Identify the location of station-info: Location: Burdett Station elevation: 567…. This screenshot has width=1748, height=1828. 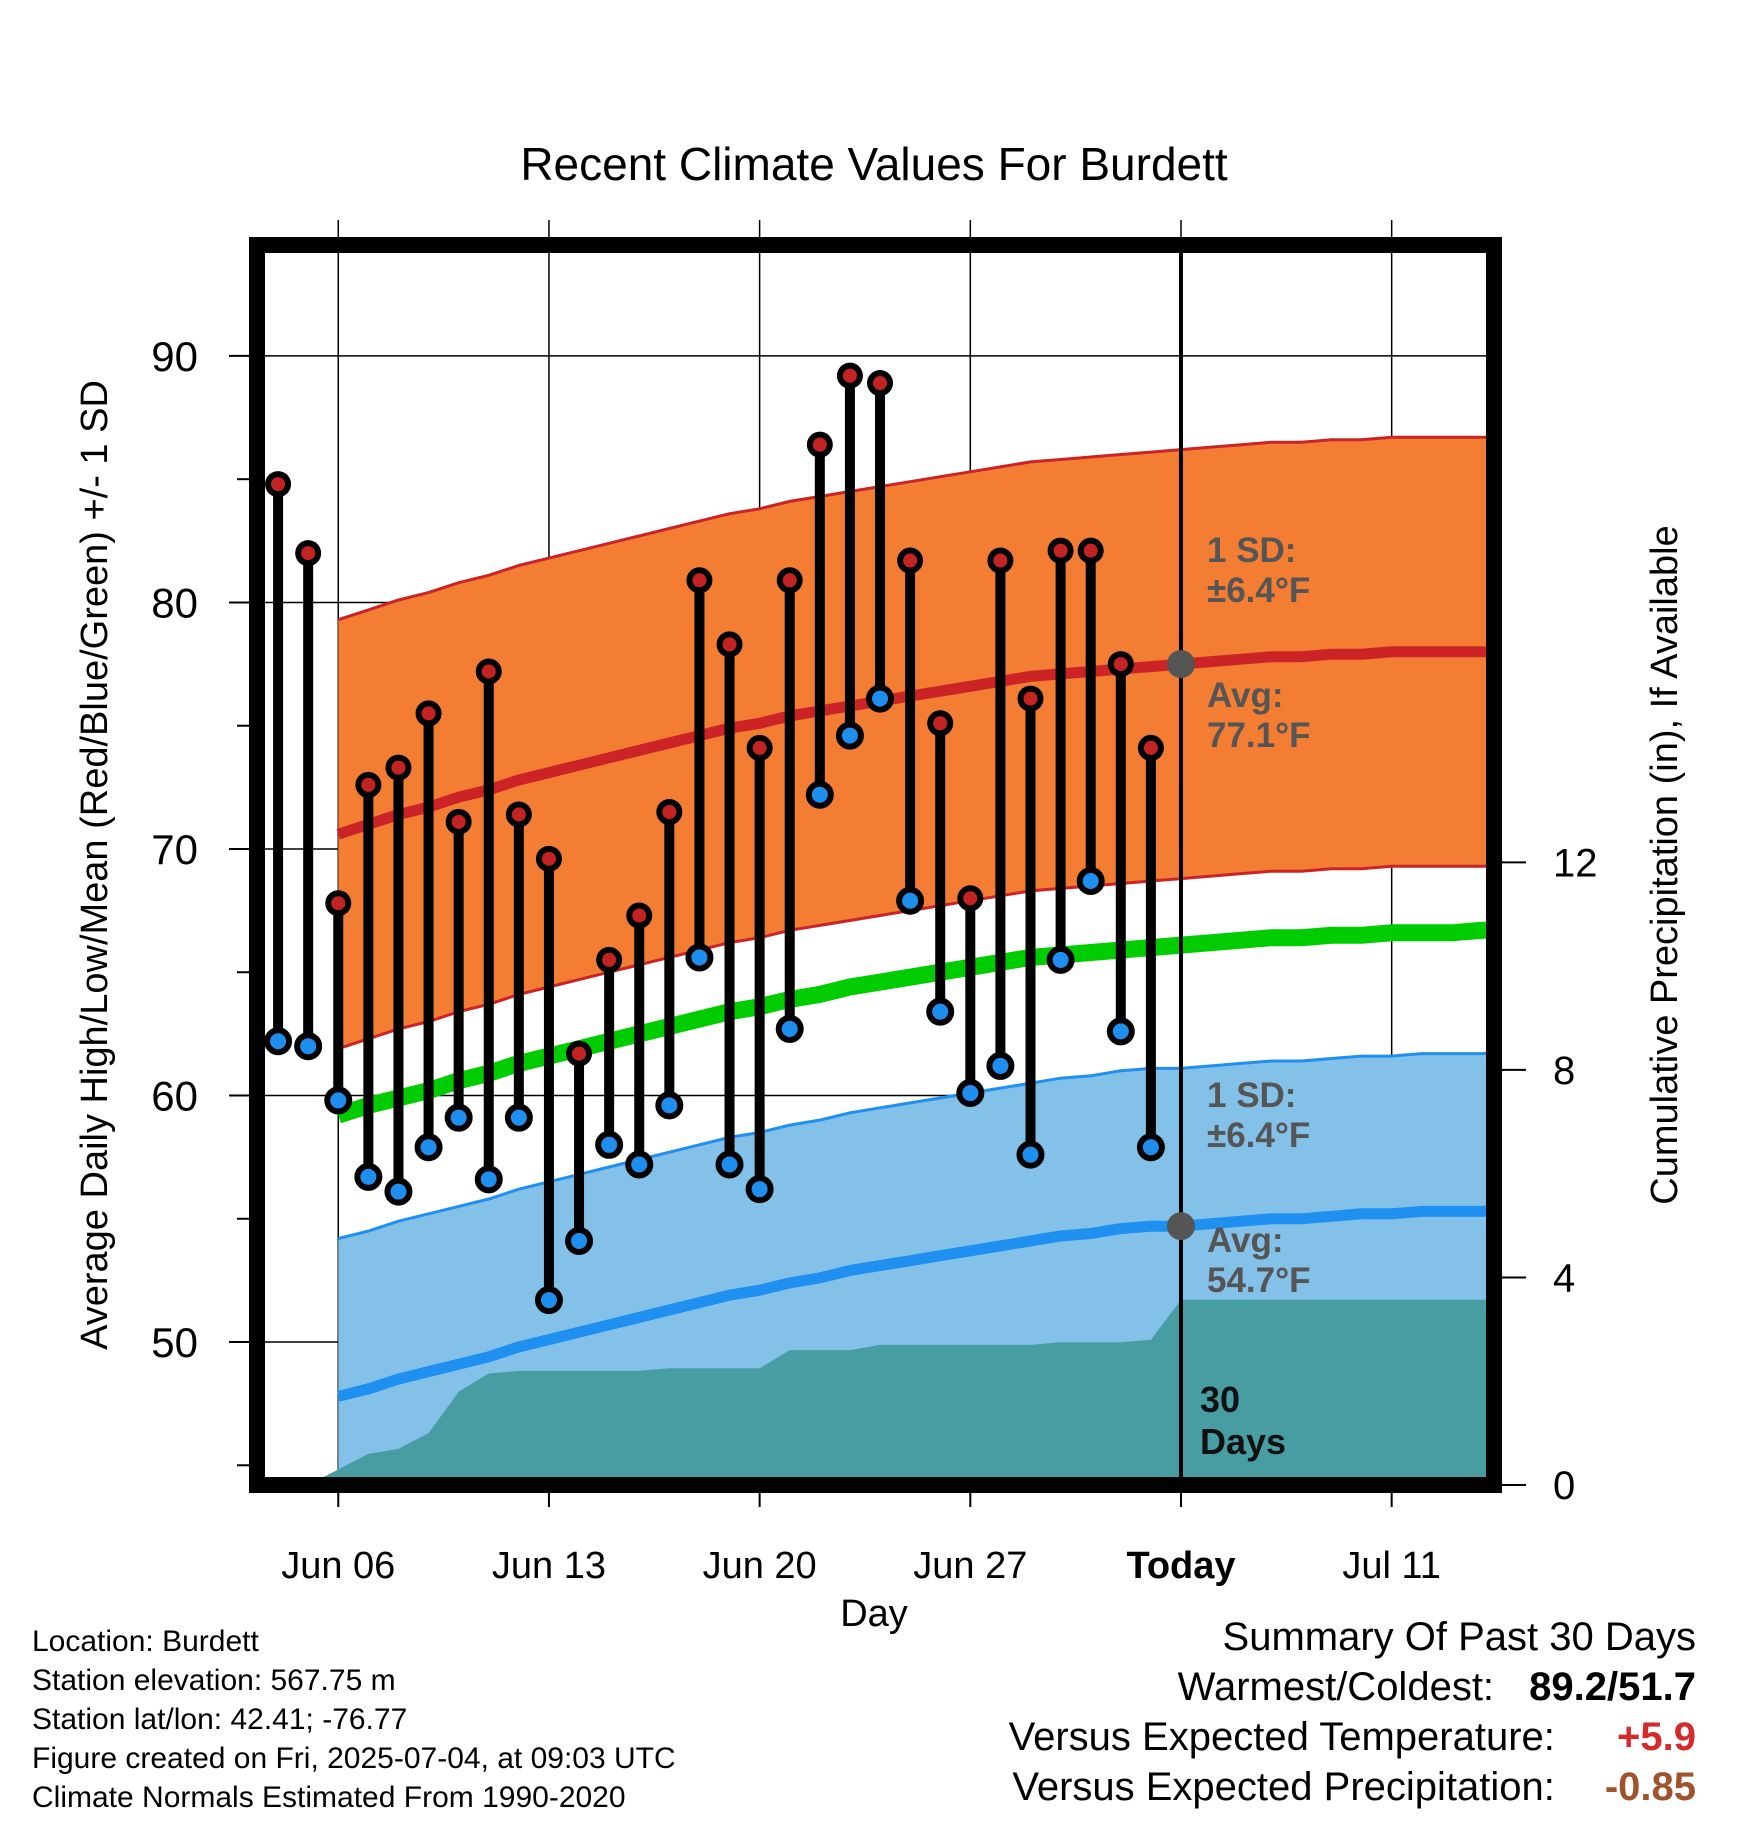
(354, 1719).